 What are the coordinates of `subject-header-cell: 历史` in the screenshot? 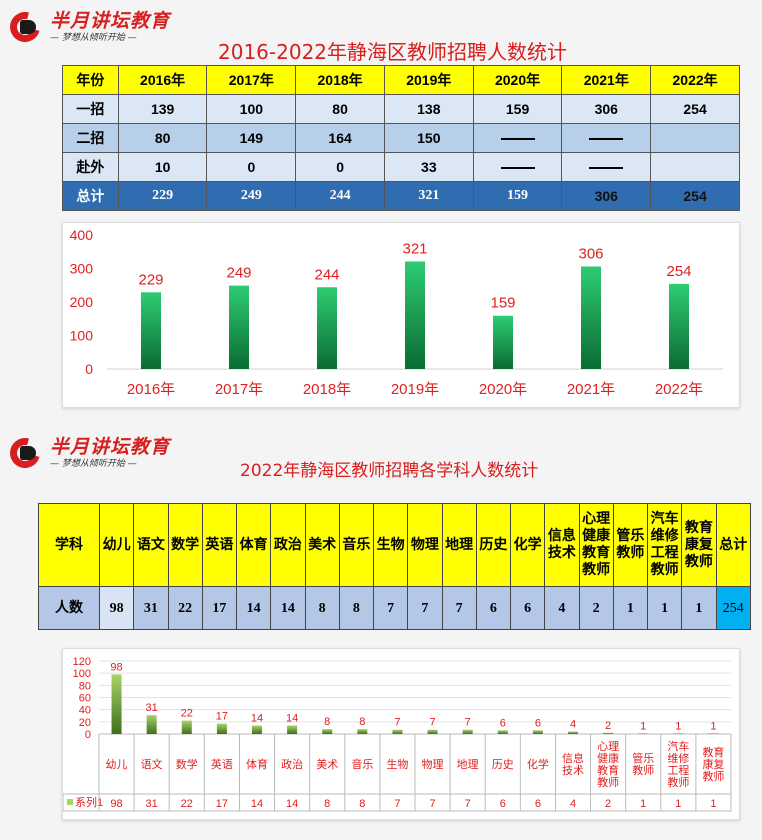 It's located at (493, 545).